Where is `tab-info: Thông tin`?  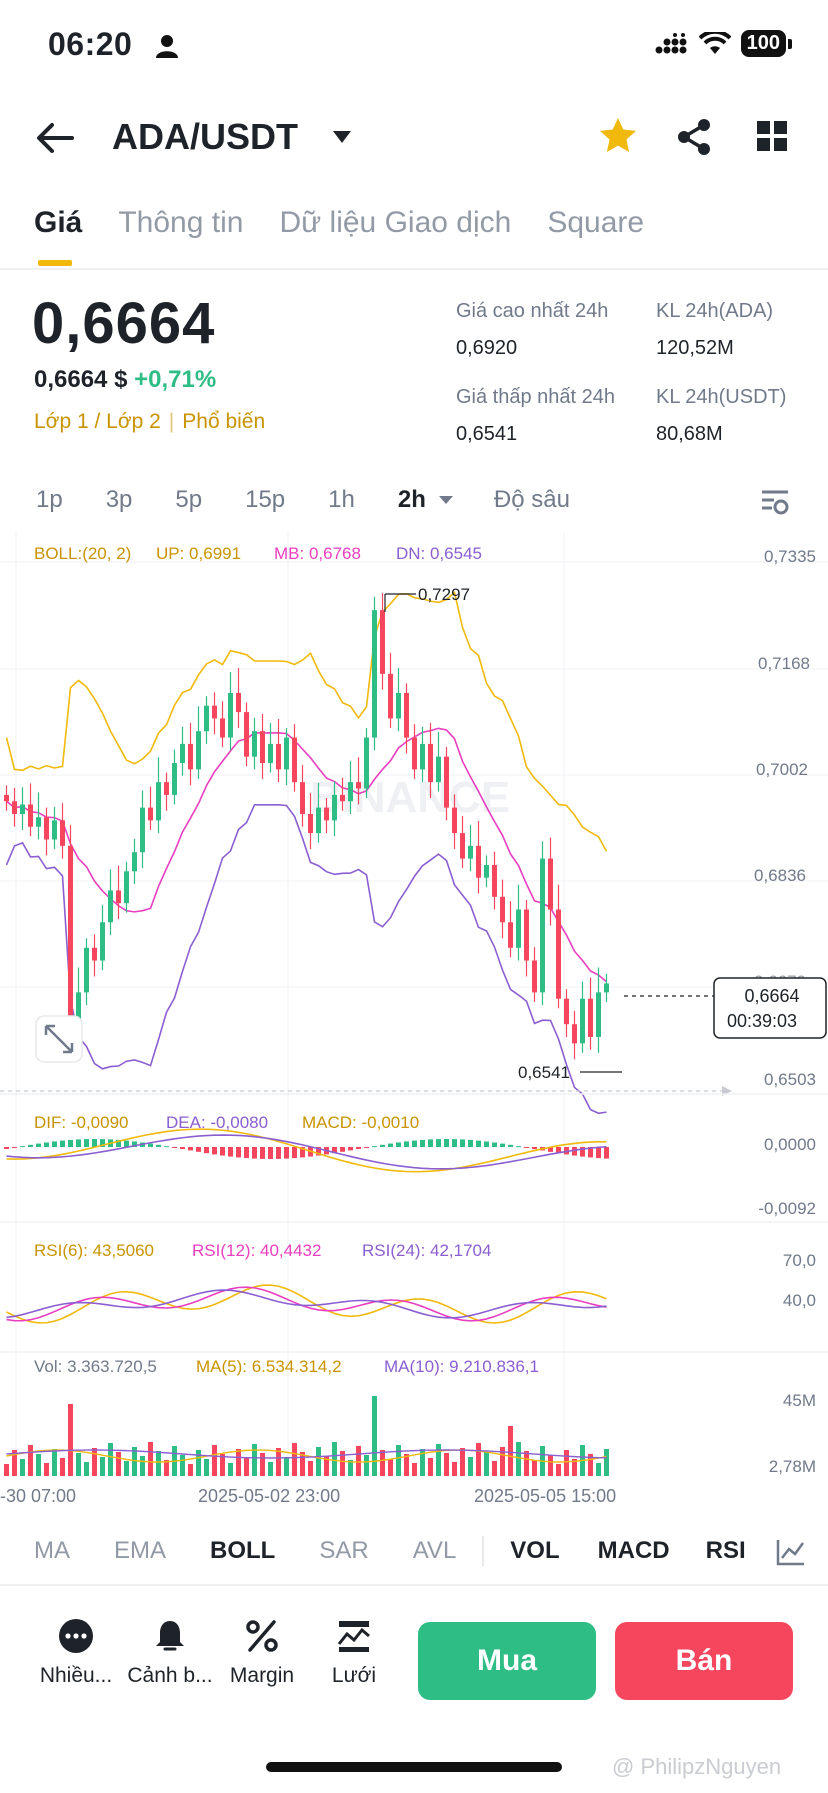
tab-info: Thông tin is located at coordinates (181, 222).